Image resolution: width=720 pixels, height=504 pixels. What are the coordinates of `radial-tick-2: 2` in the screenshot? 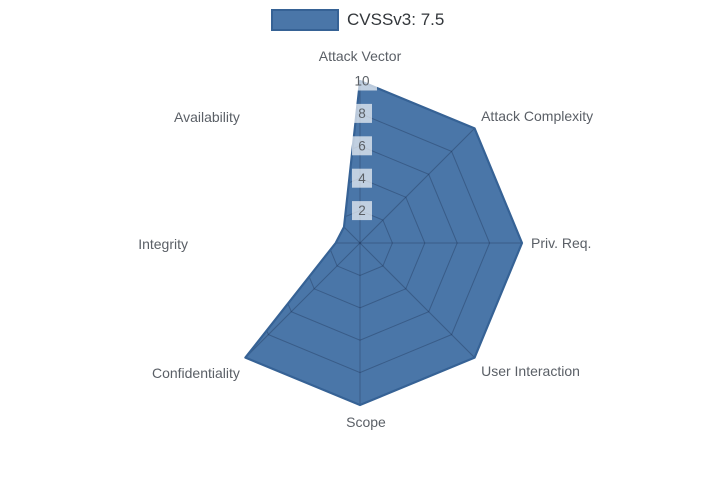 It's located at (362, 210).